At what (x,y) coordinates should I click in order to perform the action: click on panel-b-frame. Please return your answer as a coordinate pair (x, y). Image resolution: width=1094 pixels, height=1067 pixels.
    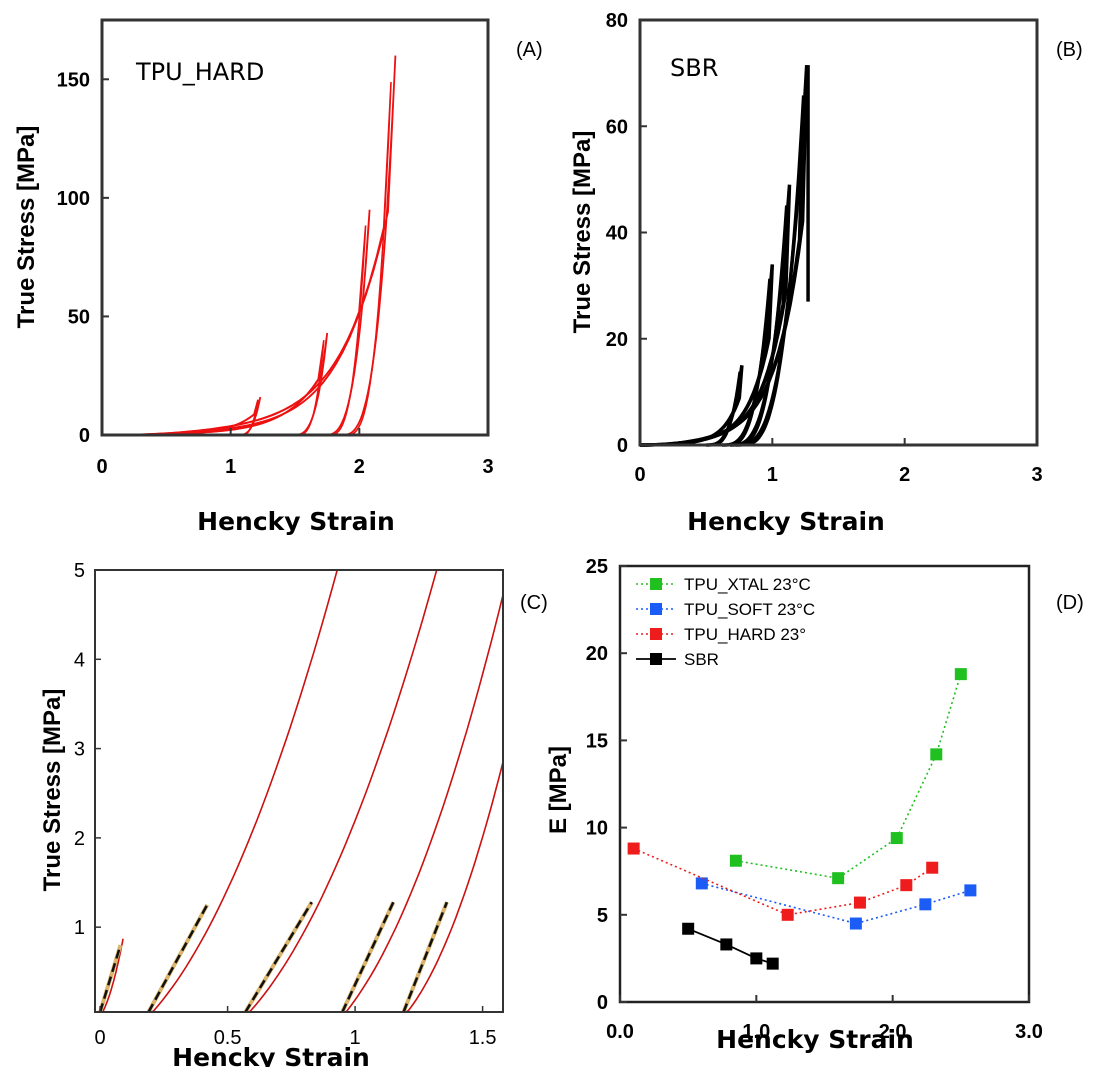
    Looking at the image, I should click on (838, 232).